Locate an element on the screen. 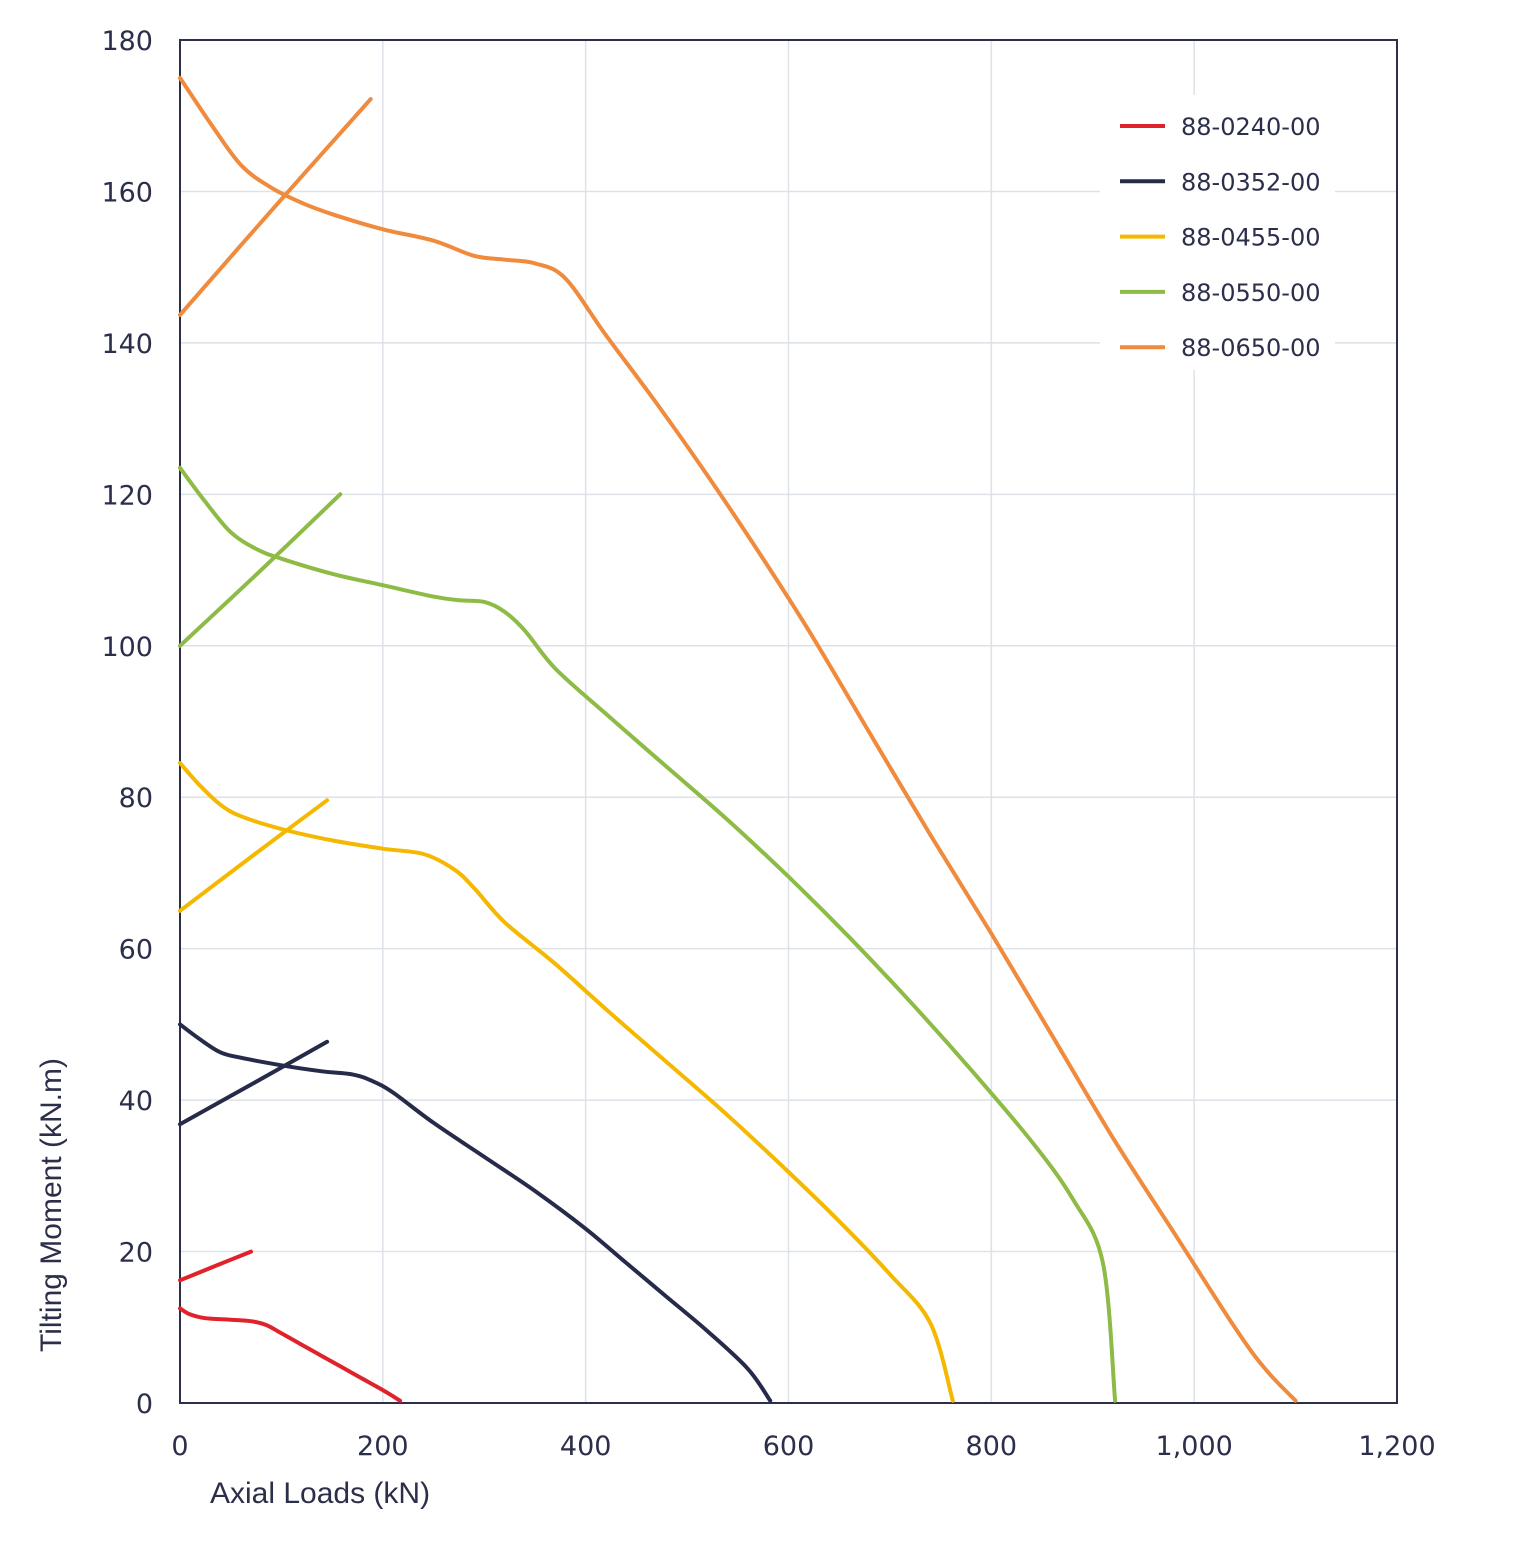 The height and width of the screenshot is (1559, 1517). x-axis-title: Axial Loads (kN) is located at coordinates (320, 1493).